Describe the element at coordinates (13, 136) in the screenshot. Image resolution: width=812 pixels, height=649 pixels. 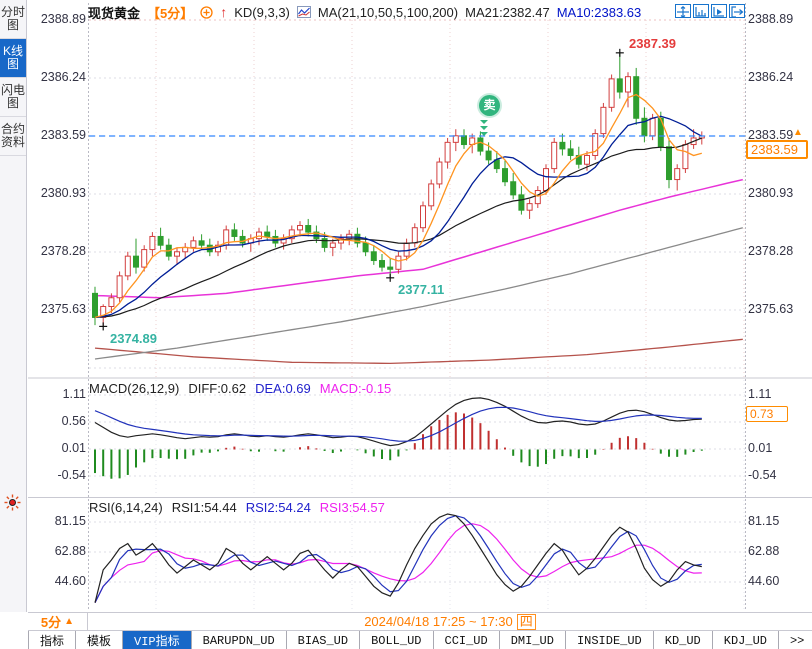
I see `sidebar-tab-contract-info: 合约资料` at that location.